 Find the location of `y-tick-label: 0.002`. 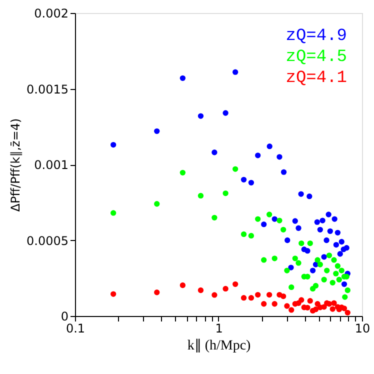

y-tick-label: 0.002 is located at coordinates (51, 13).